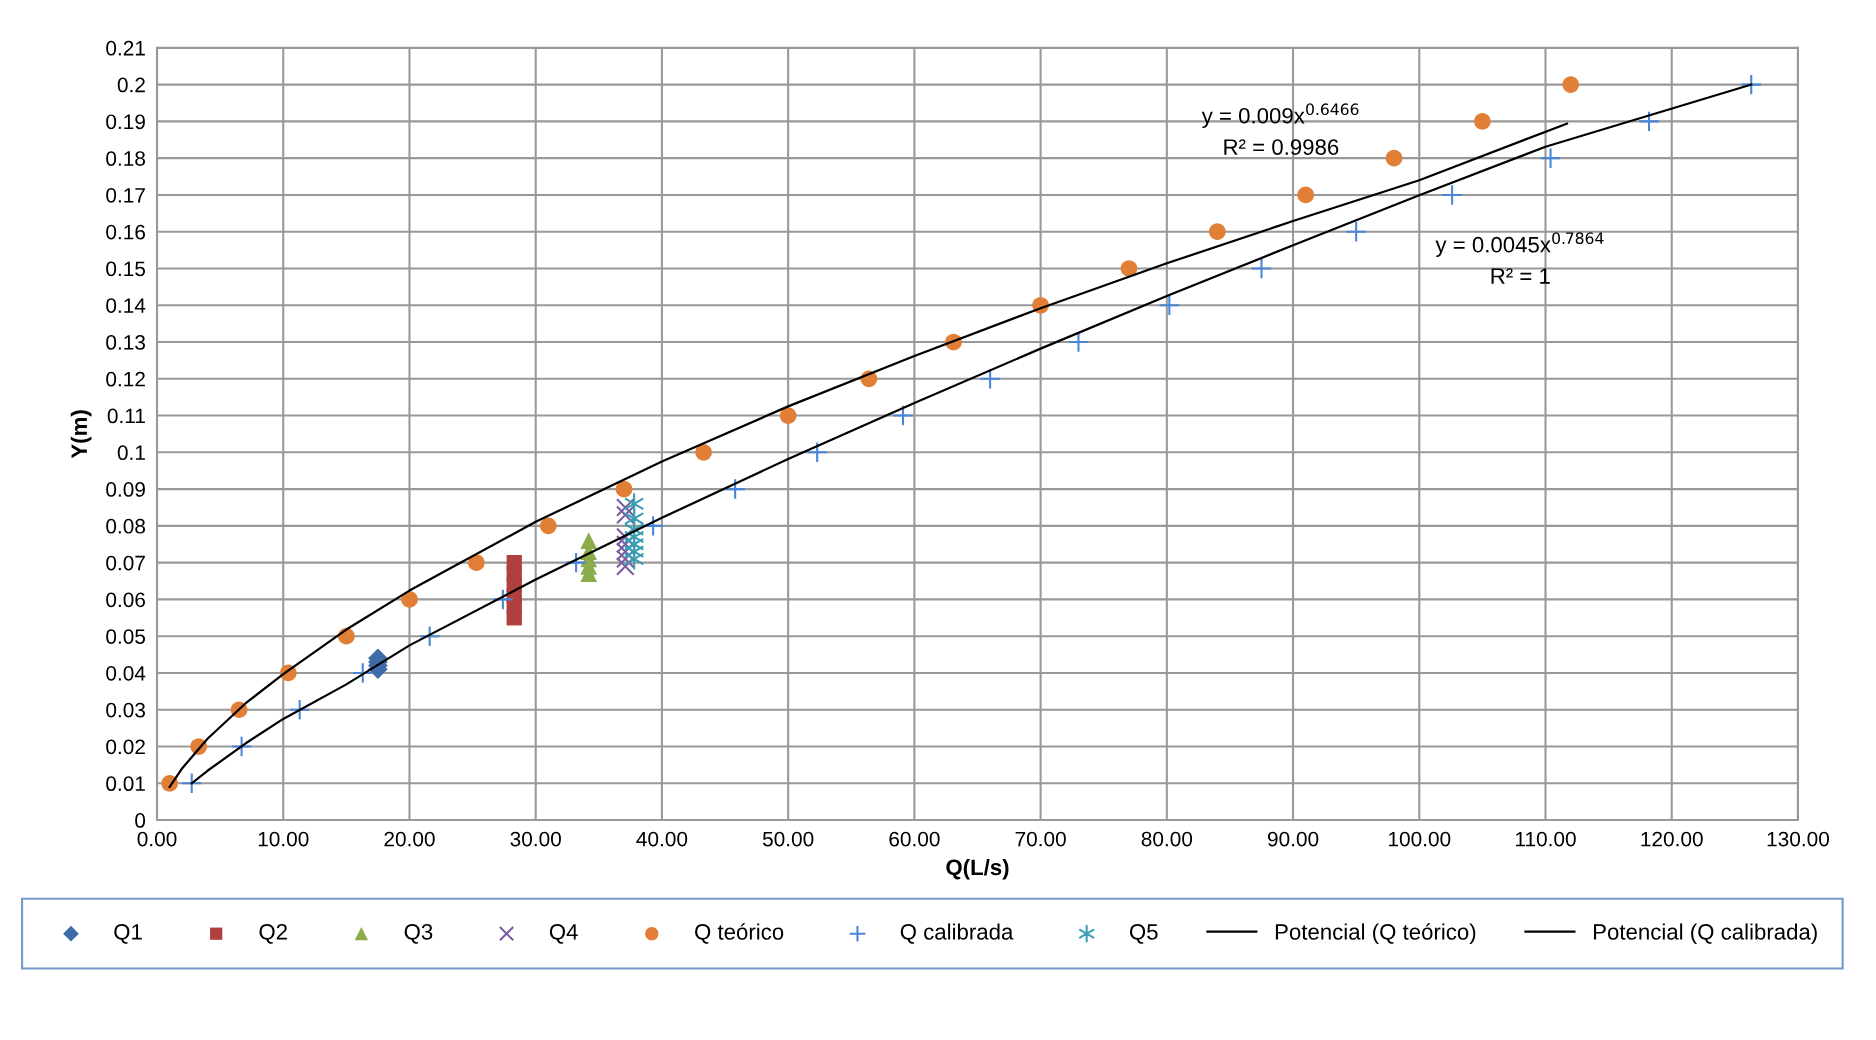 This screenshot has width=1876, height=1040. I want to click on x-tick-label: 100.00, so click(1420, 839).